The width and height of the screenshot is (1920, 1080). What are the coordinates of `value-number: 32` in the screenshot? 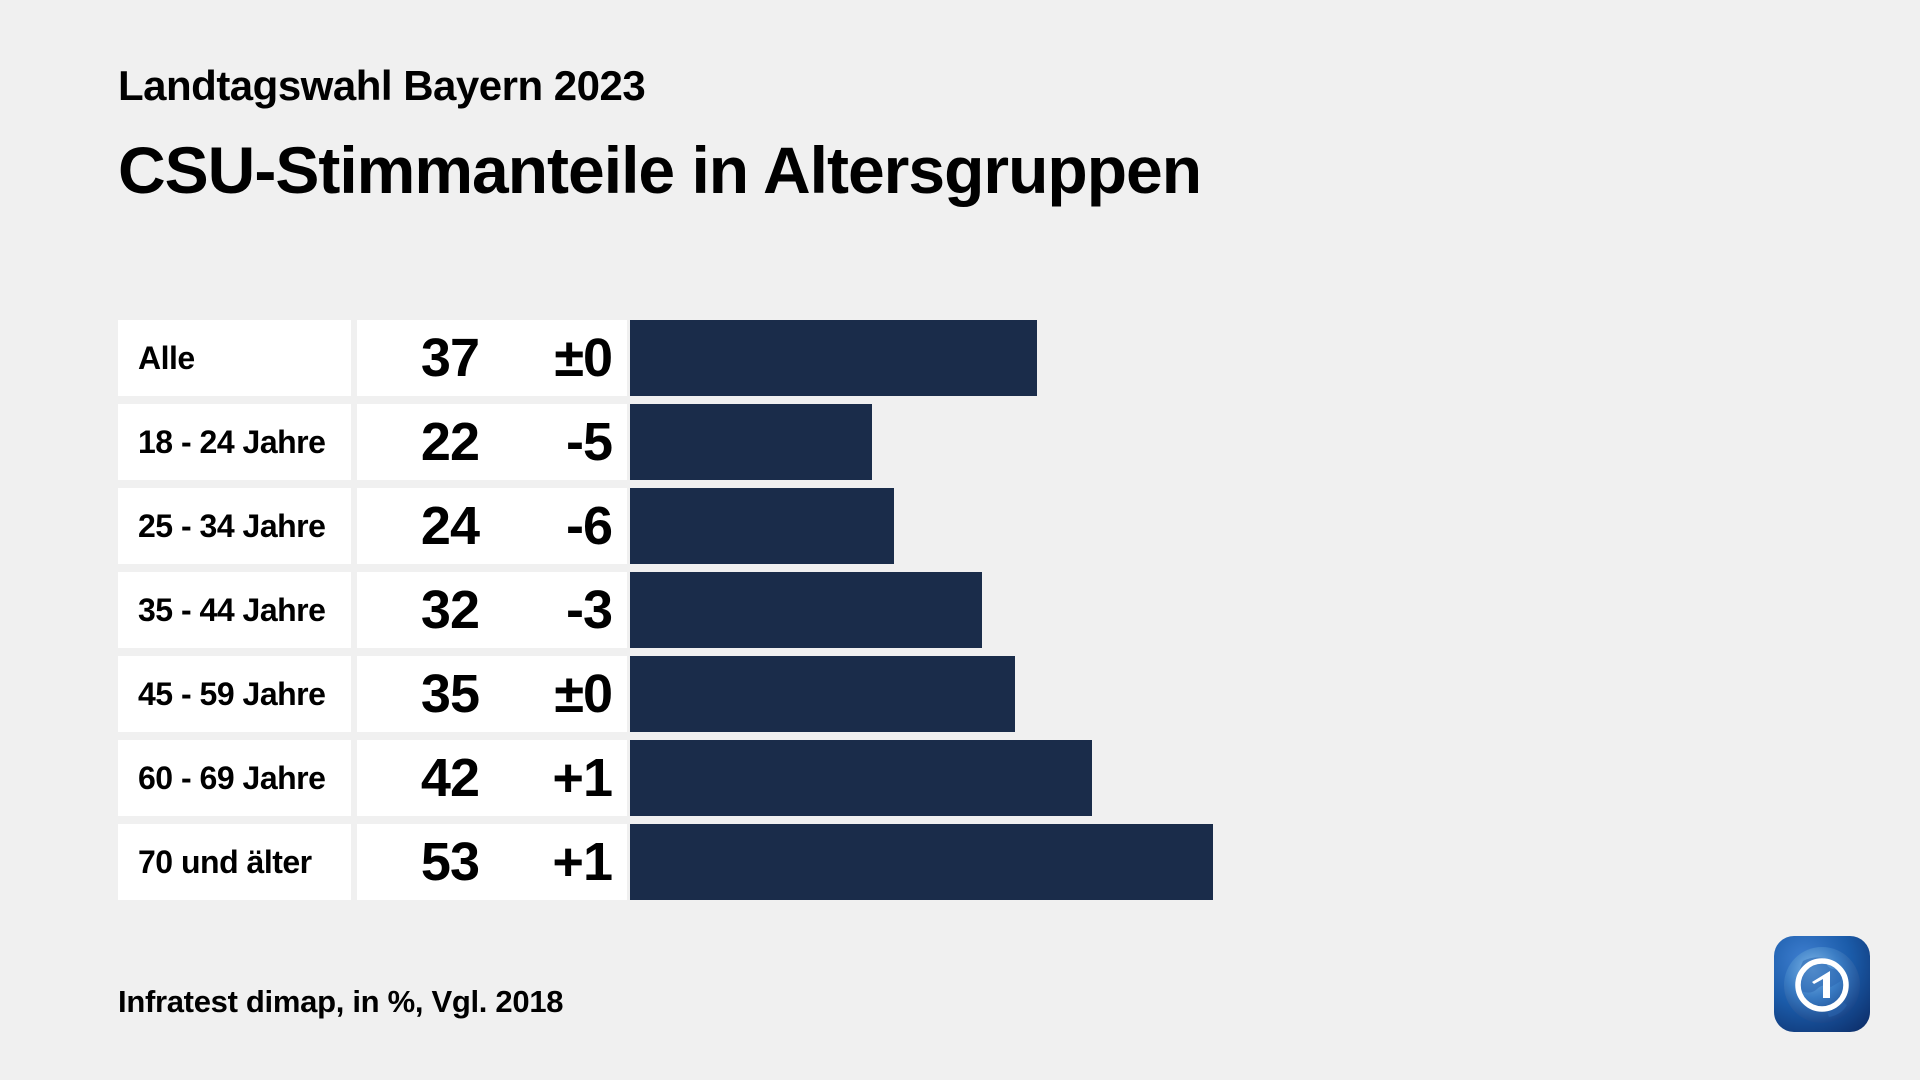 It's located at (450, 610).